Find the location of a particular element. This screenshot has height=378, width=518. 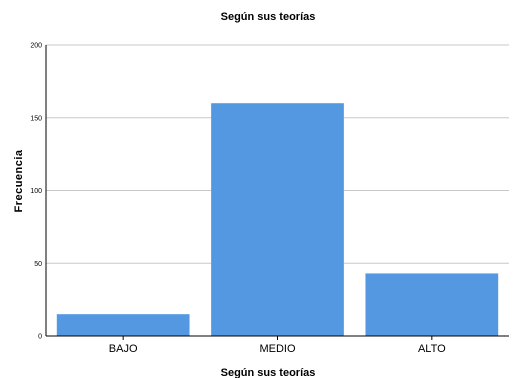

y-tick-label: 50 is located at coordinates (38, 264).